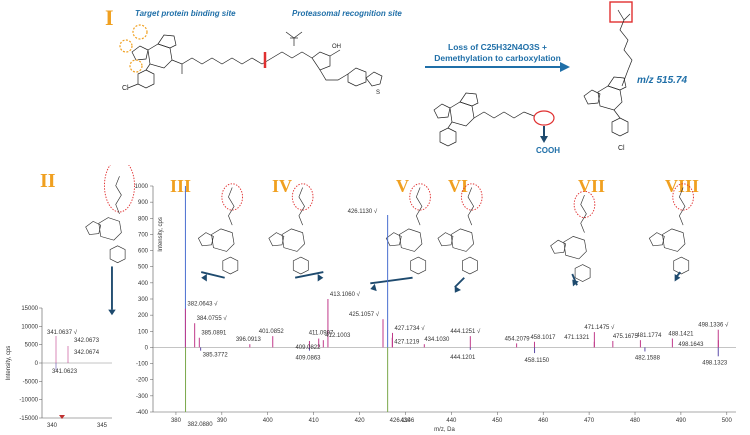 The width and height of the screenshot is (750, 435). I want to click on peak-label: 482.1588, so click(648, 358).